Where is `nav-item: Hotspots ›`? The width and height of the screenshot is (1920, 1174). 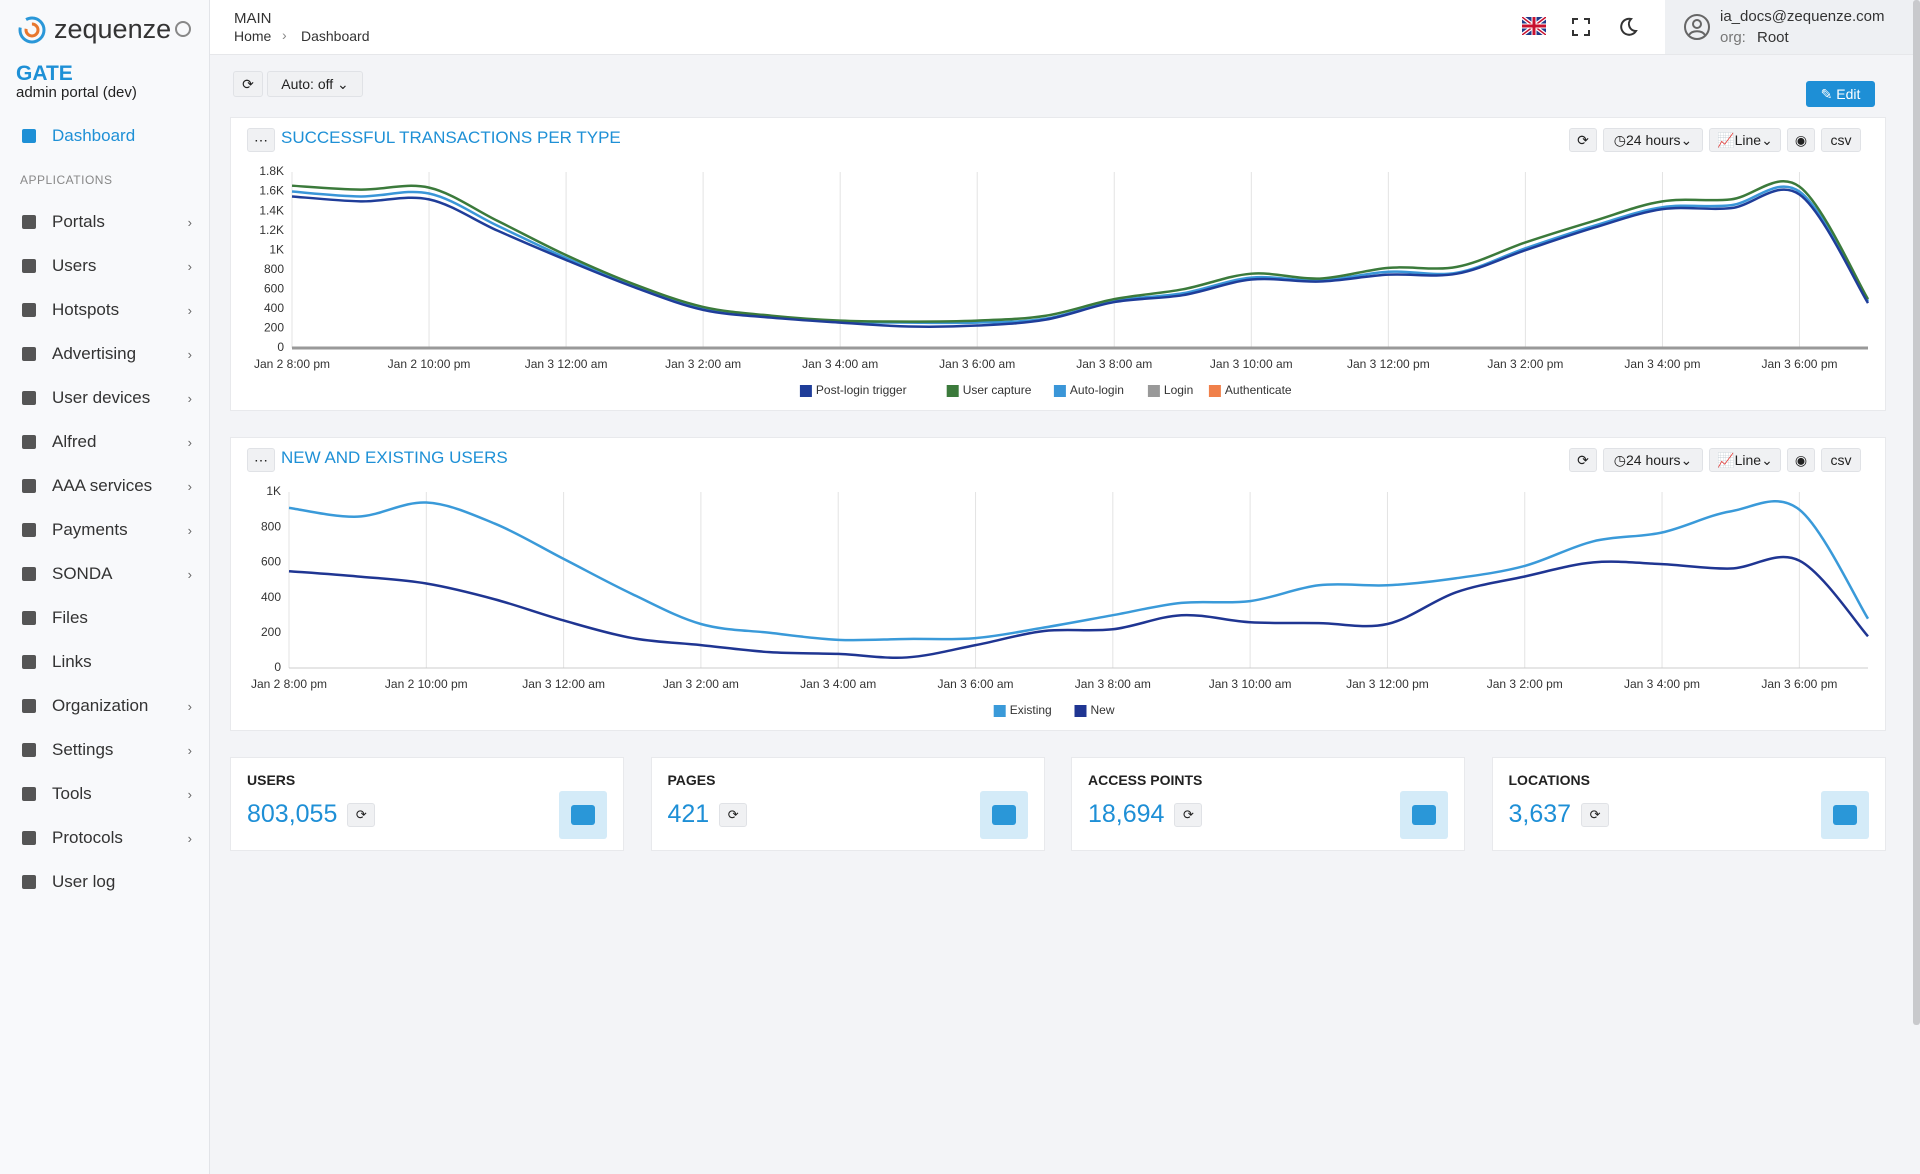
nav-item: Hotspots › is located at coordinates (107, 310).